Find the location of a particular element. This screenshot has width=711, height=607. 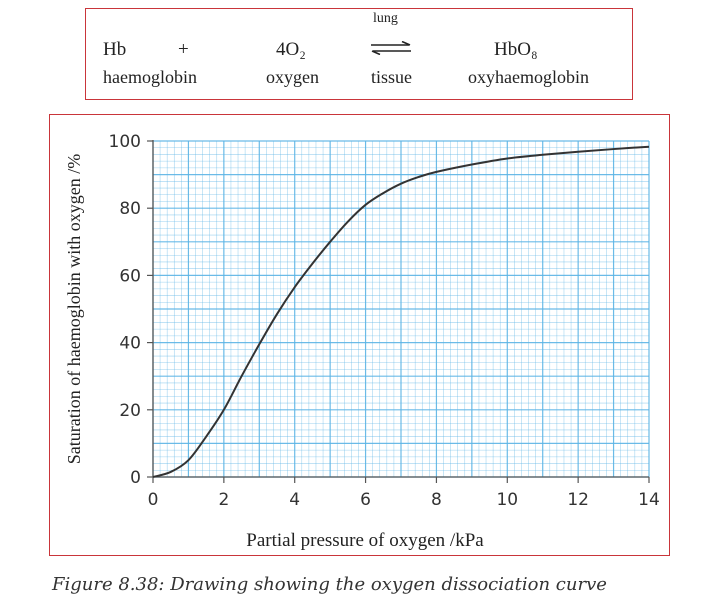

haemoglobin-label: haemoglobin is located at coordinates (150, 77).